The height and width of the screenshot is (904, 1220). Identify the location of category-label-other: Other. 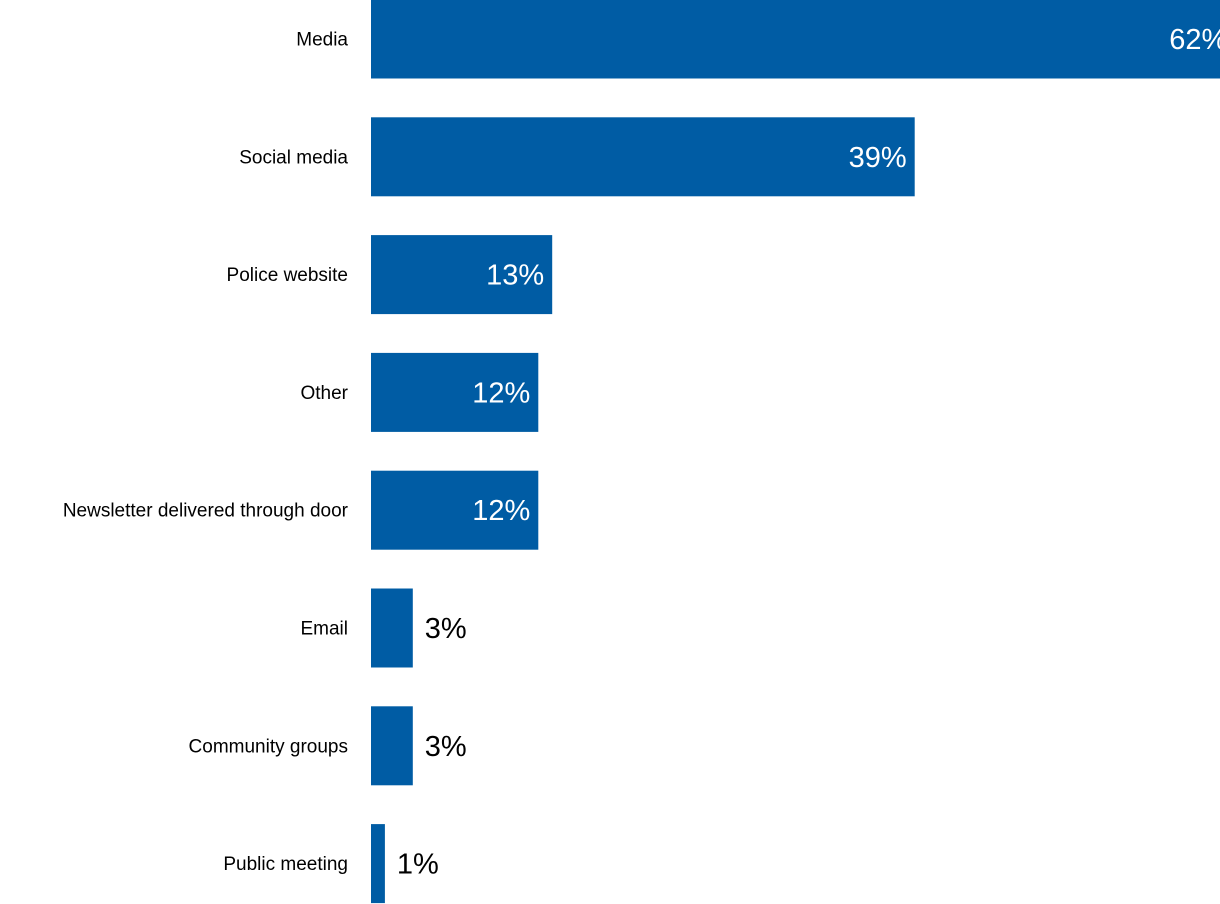
(324, 393).